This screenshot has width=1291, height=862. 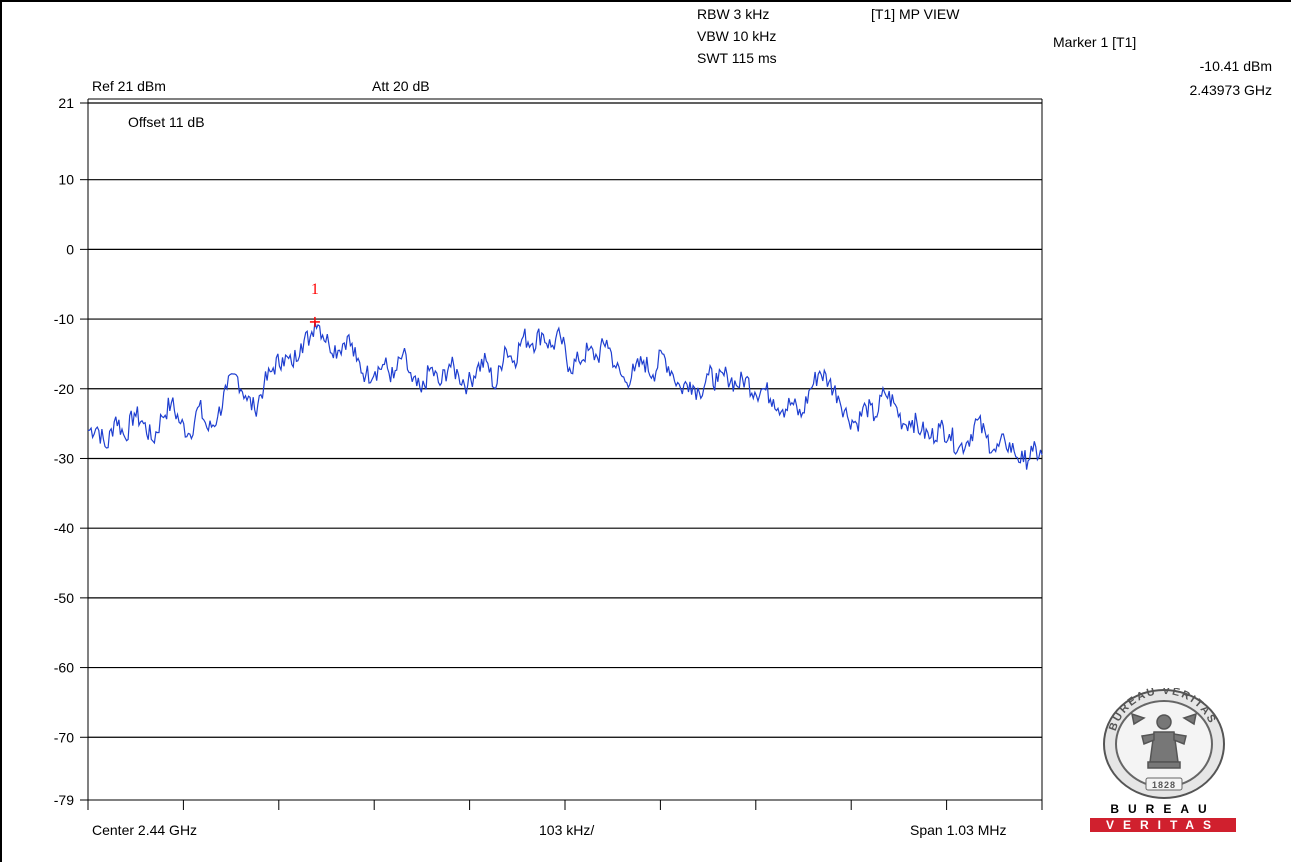 What do you see at coordinates (64, 668) in the screenshot?
I see `y-tick-label: -60` at bounding box center [64, 668].